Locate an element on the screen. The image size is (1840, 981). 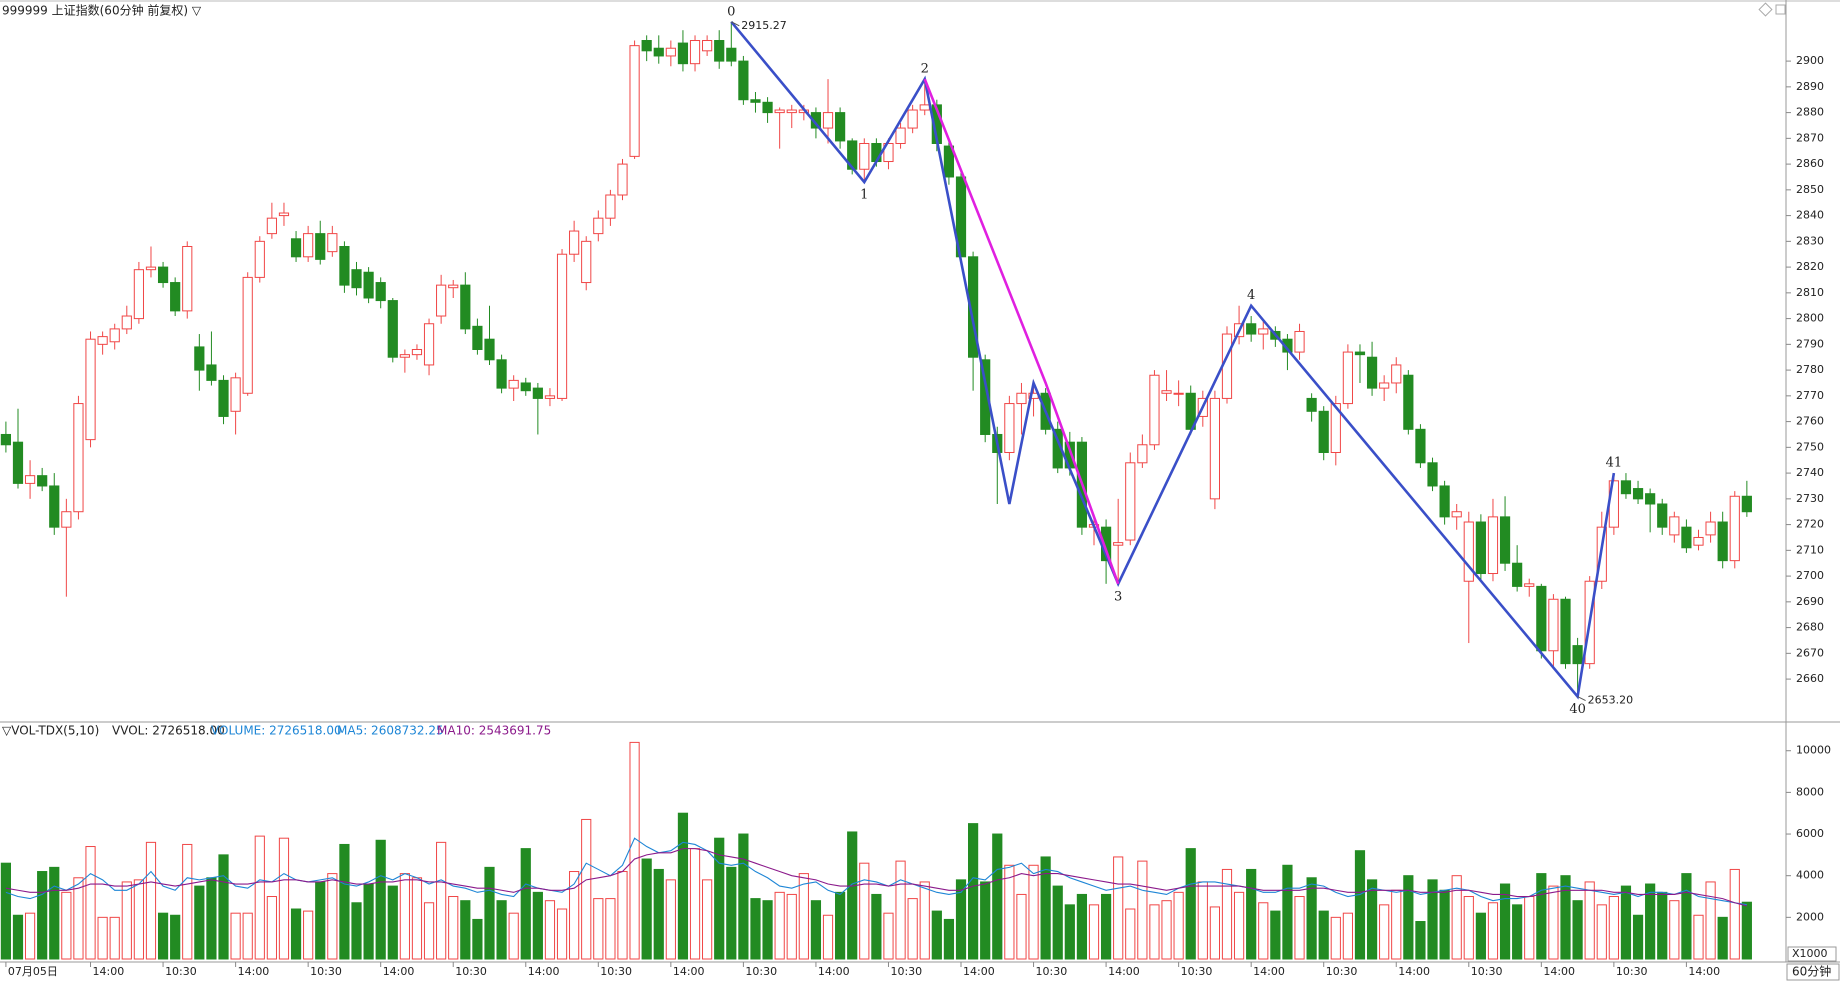
y-tick-label: 2670 is located at coordinates (1810, 652).